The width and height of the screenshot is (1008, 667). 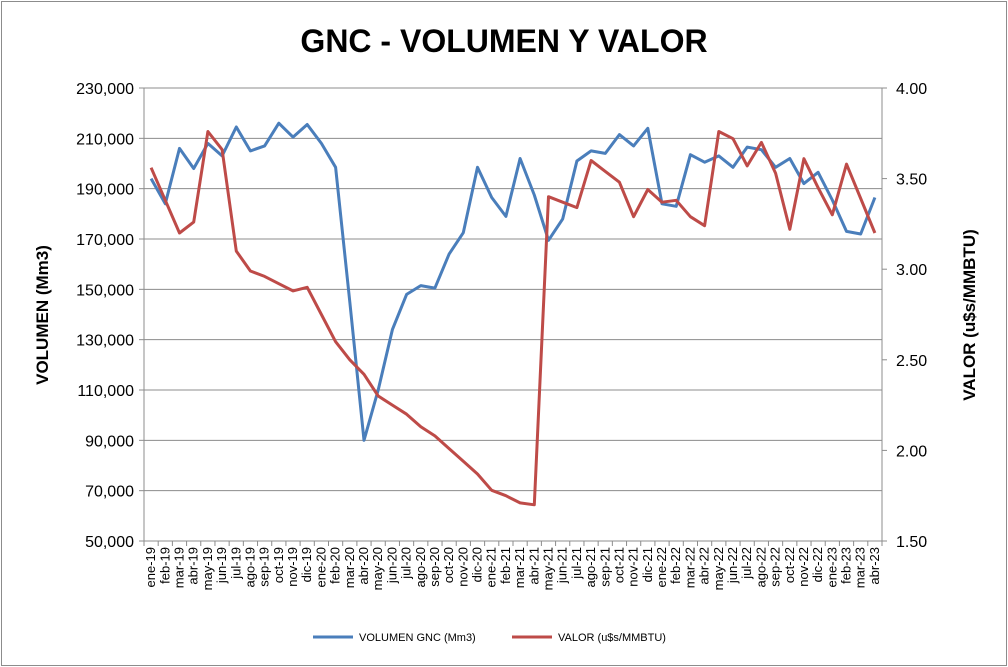 I want to click on y-tick-label: 110,000, so click(x=105, y=391).